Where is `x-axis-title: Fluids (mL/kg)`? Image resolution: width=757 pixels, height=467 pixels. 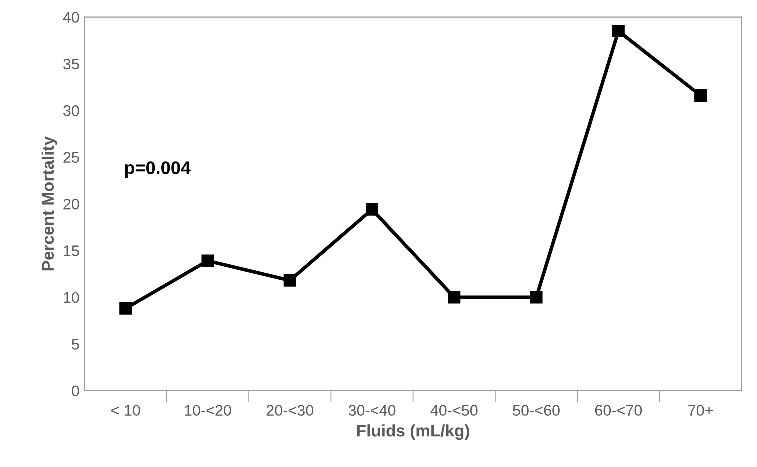
x-axis-title: Fluids (mL/kg) is located at coordinates (414, 432).